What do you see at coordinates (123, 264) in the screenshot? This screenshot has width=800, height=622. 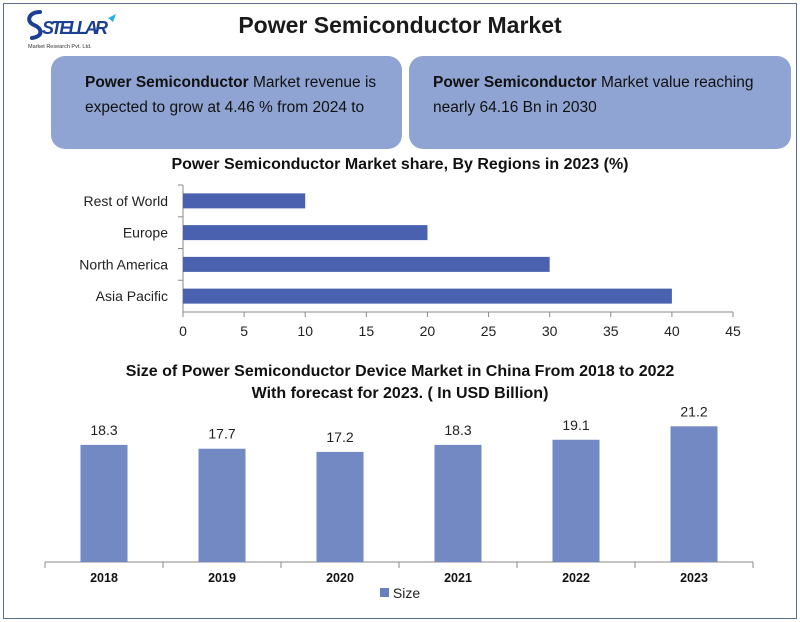 I see `region-category-label: North America` at bounding box center [123, 264].